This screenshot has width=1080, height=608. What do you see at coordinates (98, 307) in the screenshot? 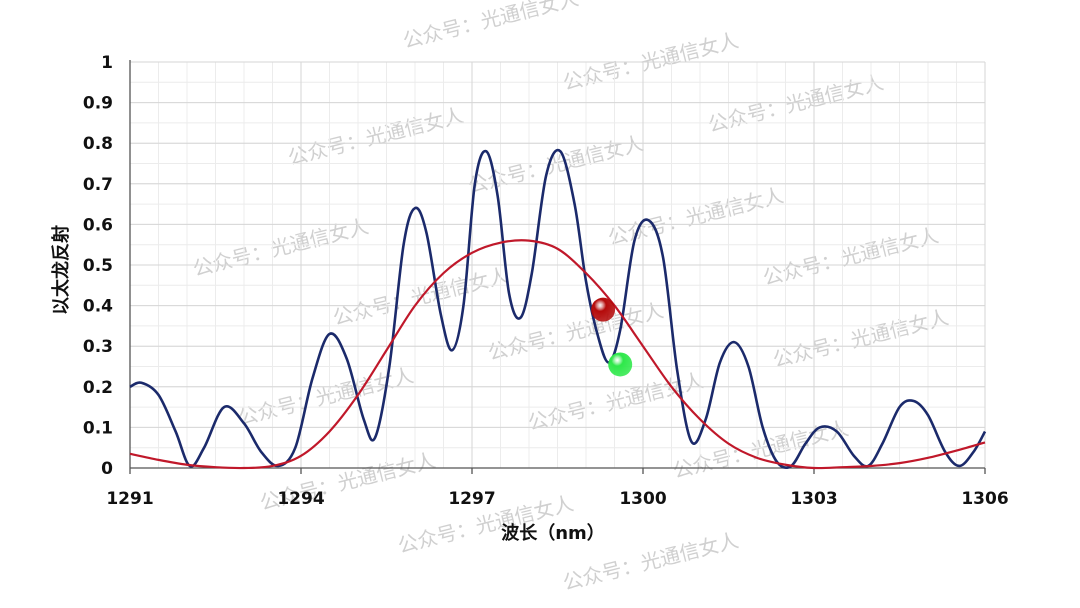
I see `y-tick-label: 0.4` at bounding box center [98, 307].